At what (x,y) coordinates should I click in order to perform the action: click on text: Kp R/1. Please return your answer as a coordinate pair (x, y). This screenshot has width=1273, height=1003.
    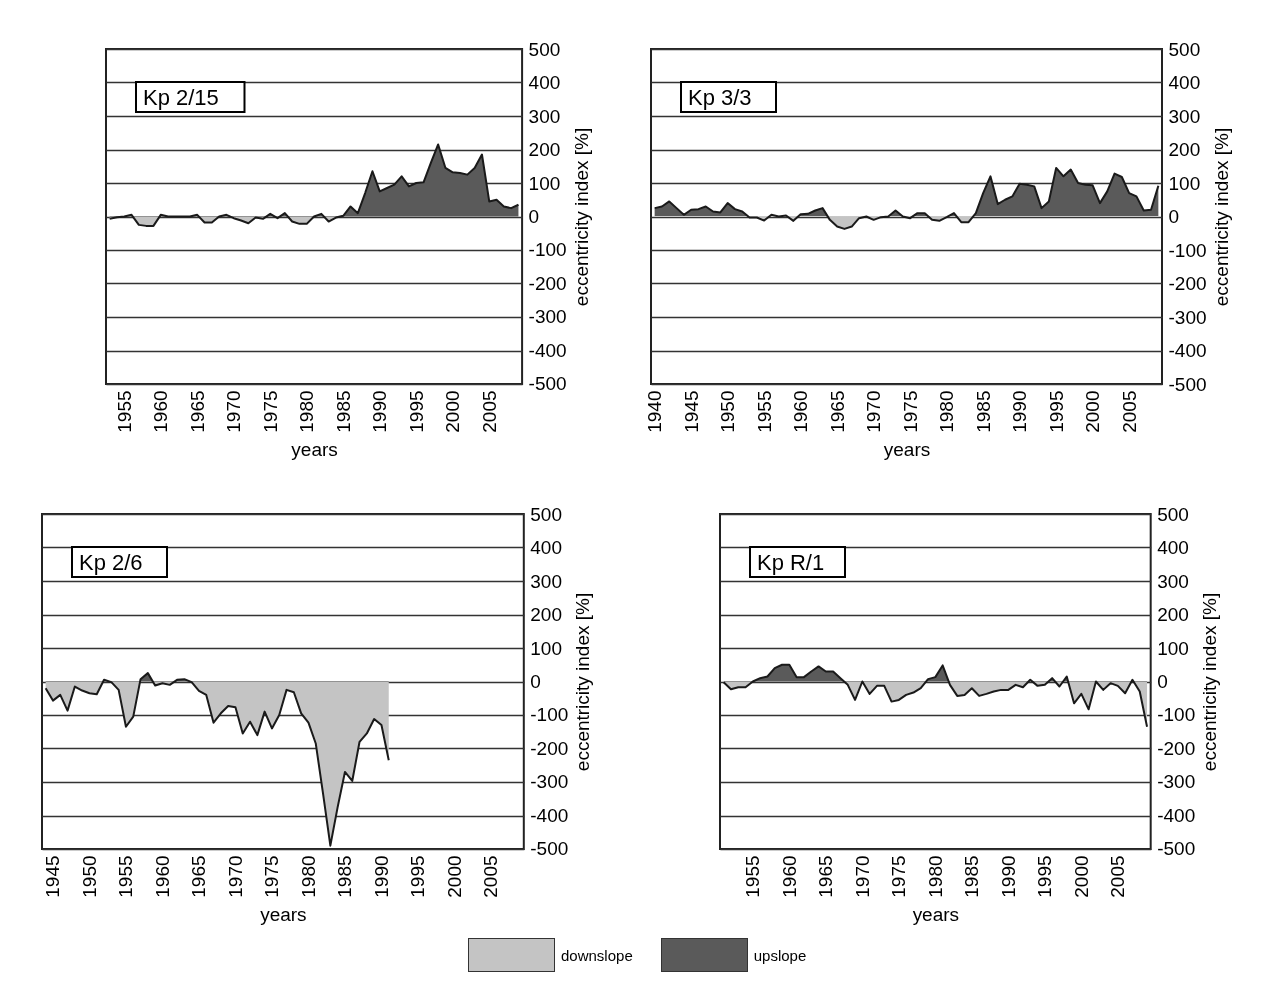
    Looking at the image, I should click on (791, 562).